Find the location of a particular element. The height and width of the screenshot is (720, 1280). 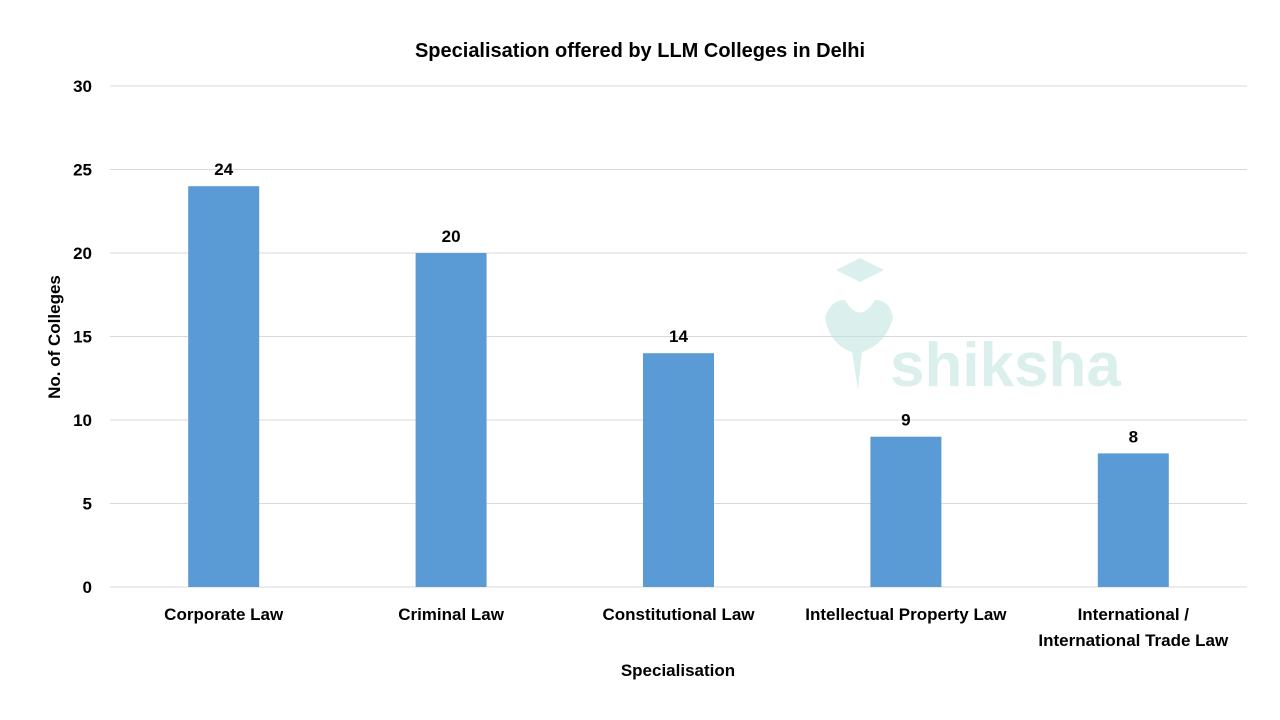

graduation-cap-icon is located at coordinates (860, 270).